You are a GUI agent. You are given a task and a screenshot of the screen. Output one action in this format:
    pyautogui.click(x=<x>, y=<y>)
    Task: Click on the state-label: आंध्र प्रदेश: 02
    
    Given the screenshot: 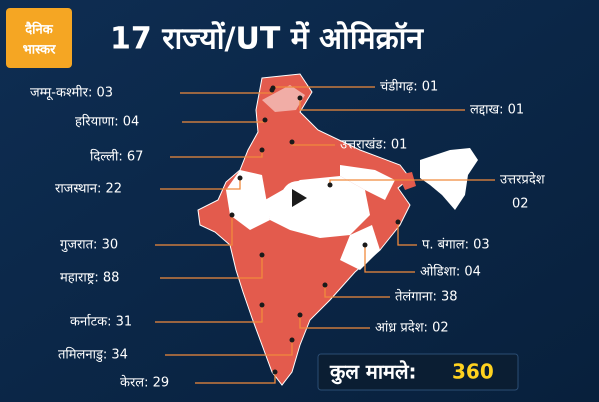 What is the action you would take?
    pyautogui.click(x=412, y=328)
    